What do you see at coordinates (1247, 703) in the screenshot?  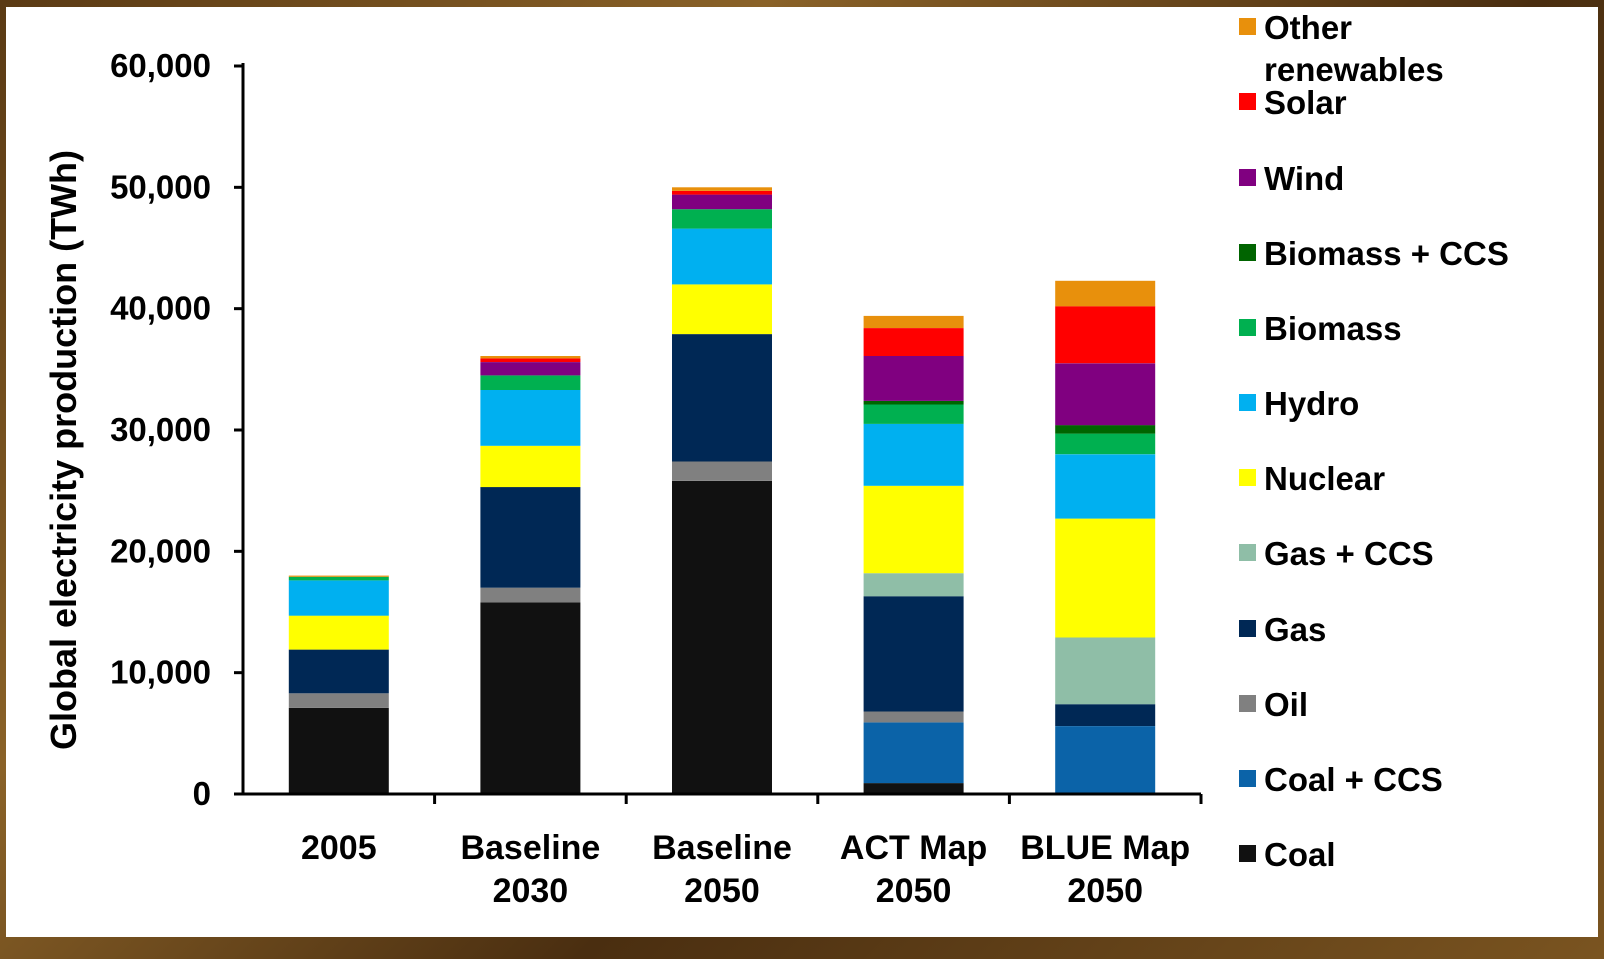 I see `legend-swatch-oil` at bounding box center [1247, 703].